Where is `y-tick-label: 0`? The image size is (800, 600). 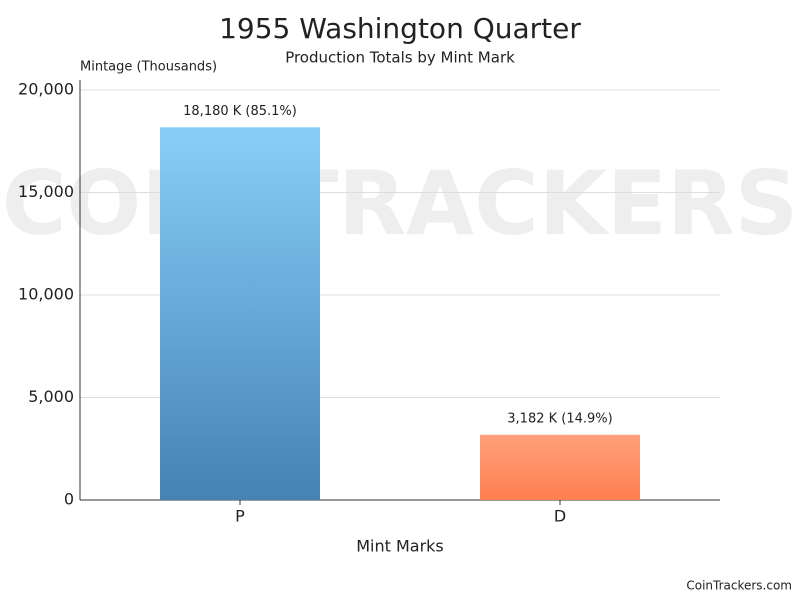
y-tick-label: 0 is located at coordinates (69, 499).